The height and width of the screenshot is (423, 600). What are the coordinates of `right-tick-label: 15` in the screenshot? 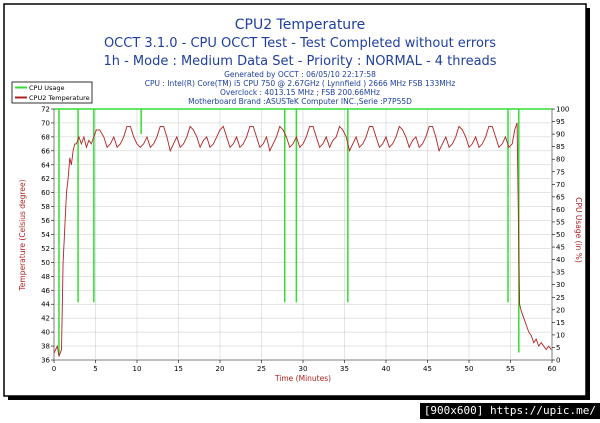 It's located at (560, 323).